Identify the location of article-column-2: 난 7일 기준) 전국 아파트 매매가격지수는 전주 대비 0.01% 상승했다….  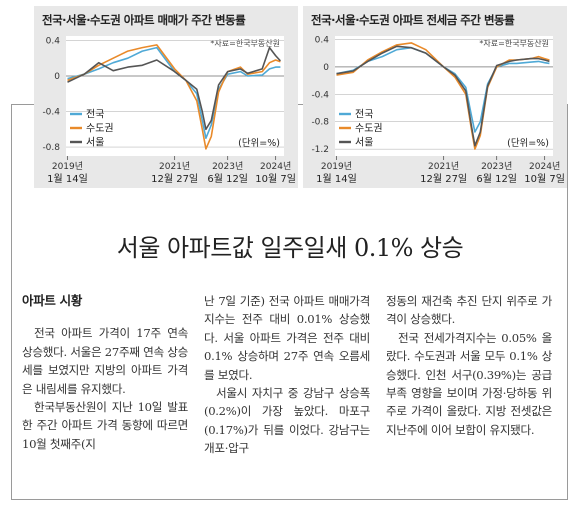
(287, 375).